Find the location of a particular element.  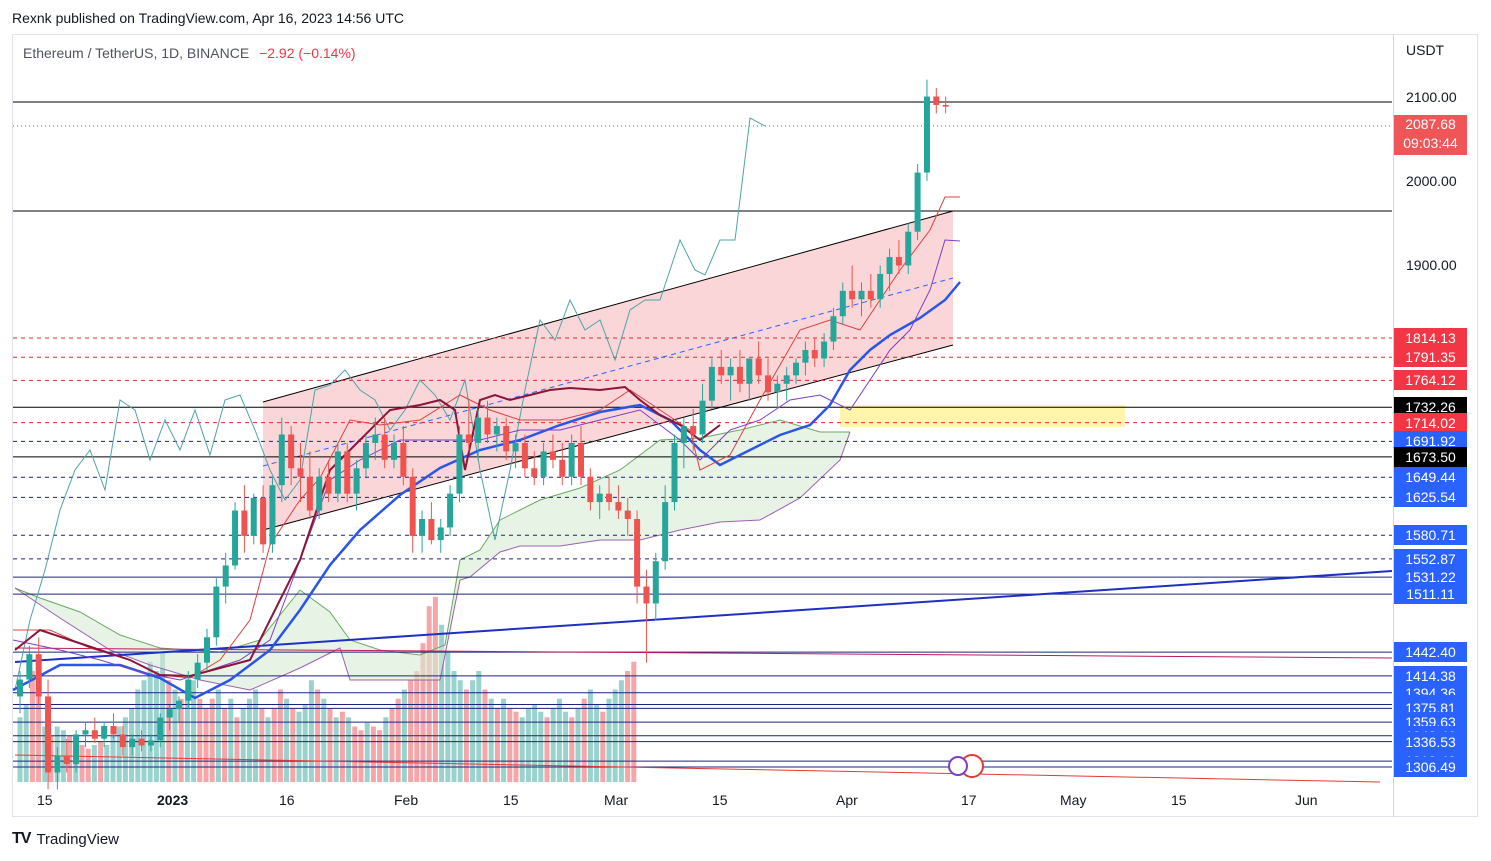

price-level-tag: 1714.02 is located at coordinates (1430, 422).